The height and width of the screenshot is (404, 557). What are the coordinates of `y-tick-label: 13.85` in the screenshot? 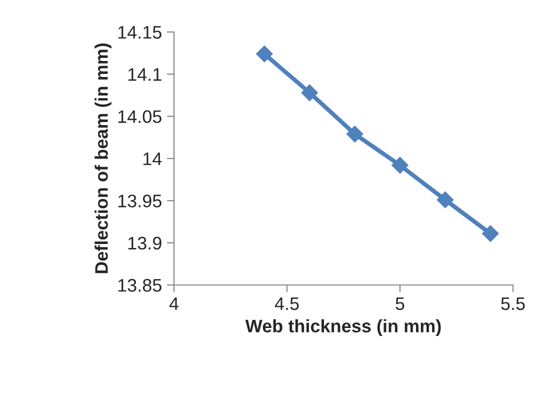 It's located at (140, 285).